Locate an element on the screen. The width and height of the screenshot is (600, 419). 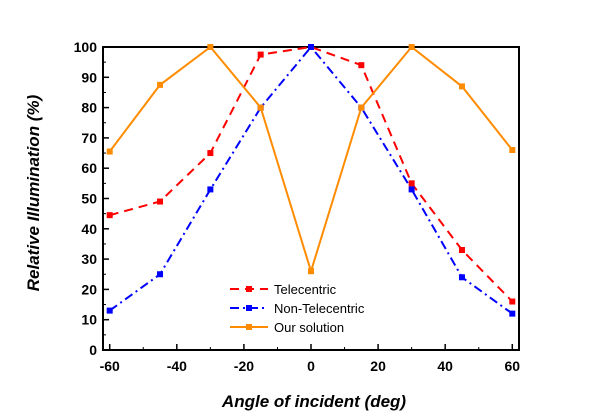
y-tick-label: 70 is located at coordinates (89, 138).